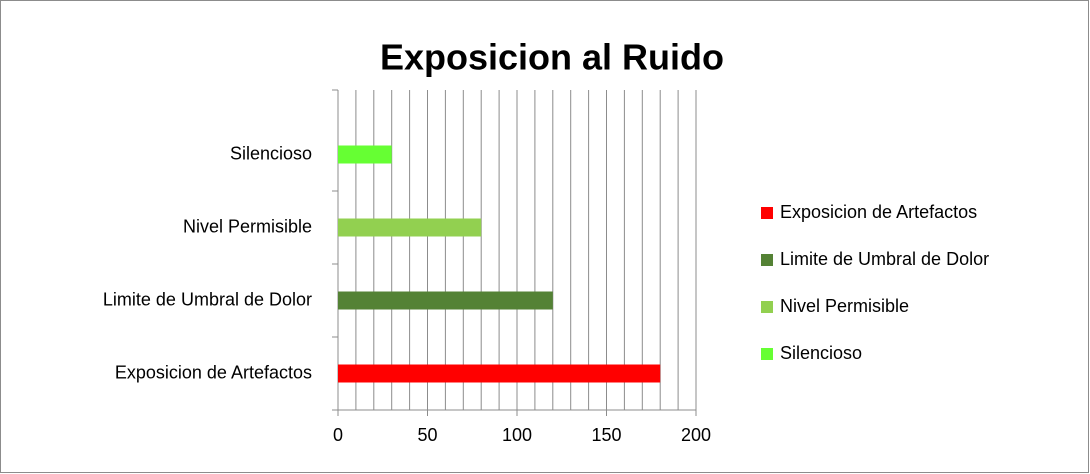 The image size is (1090, 474). What do you see at coordinates (207, 299) in the screenshot?
I see `y-tick-label: Limite de Umbral de Dolor` at bounding box center [207, 299].